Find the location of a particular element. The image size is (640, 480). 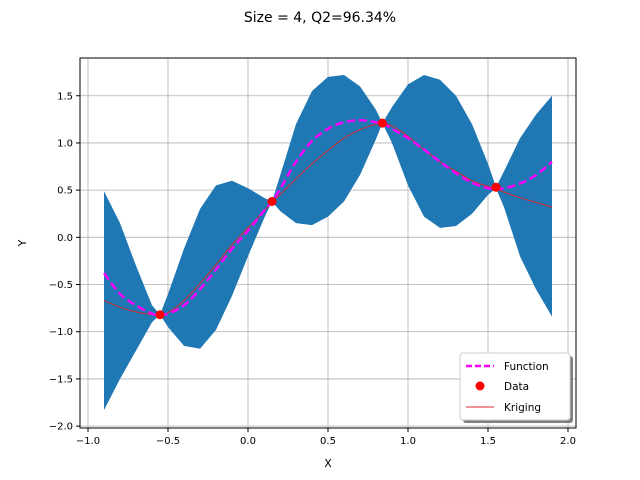

y-tick-label: 1.0 is located at coordinates (65, 143).